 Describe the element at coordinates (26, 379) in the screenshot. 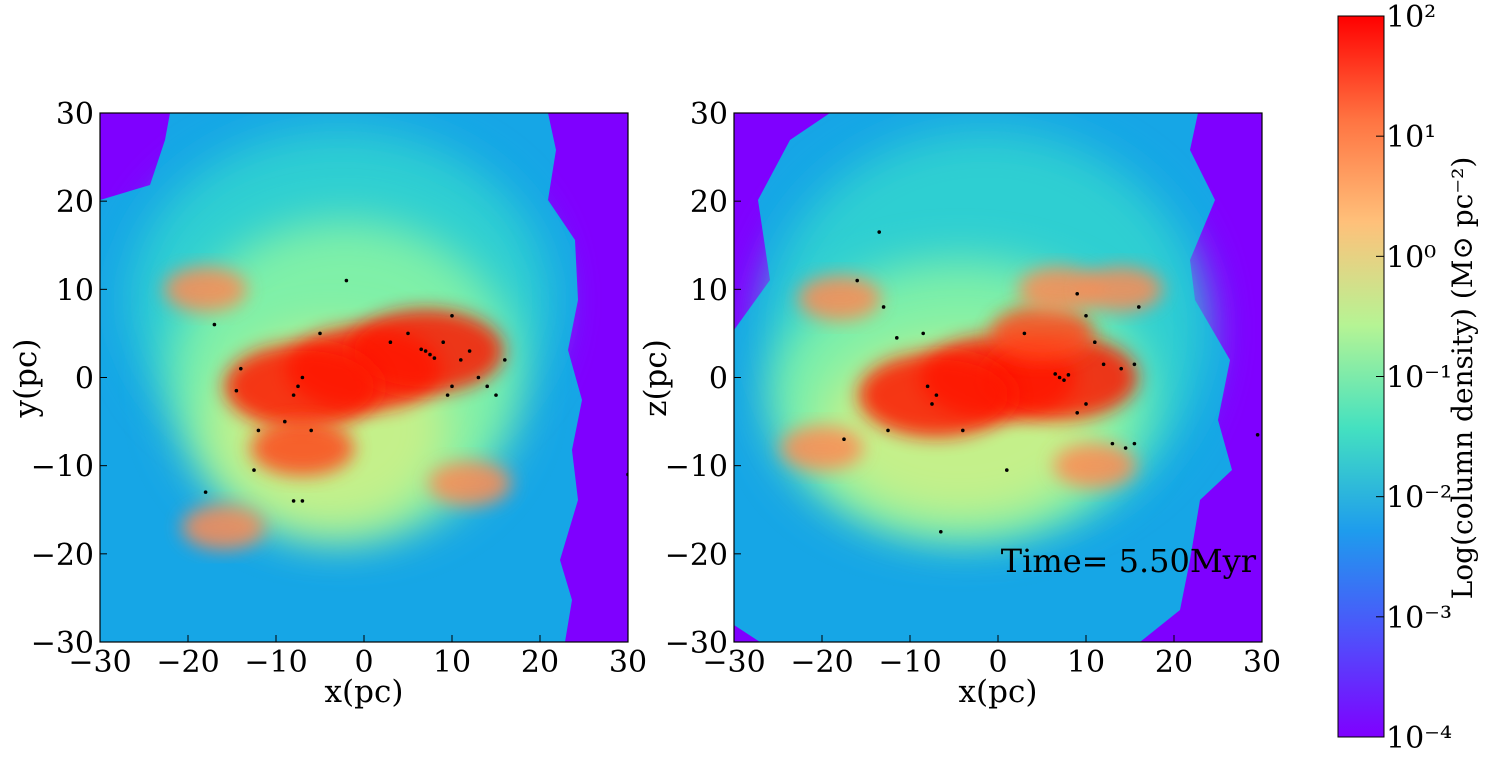

I see `panel-xy-ylabel: y(pc)` at that location.